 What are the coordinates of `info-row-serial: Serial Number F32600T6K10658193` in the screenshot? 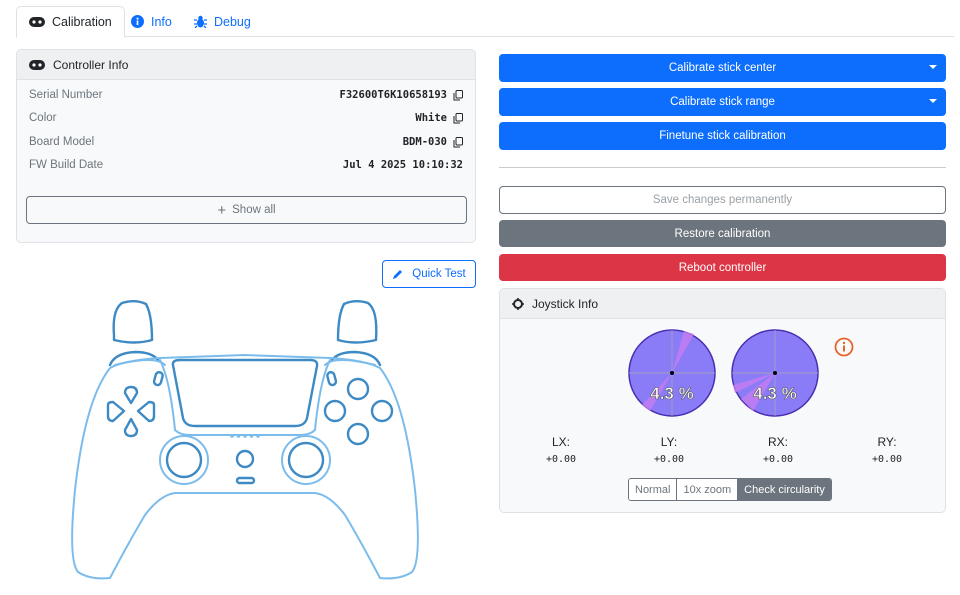 It's located at (246, 95).